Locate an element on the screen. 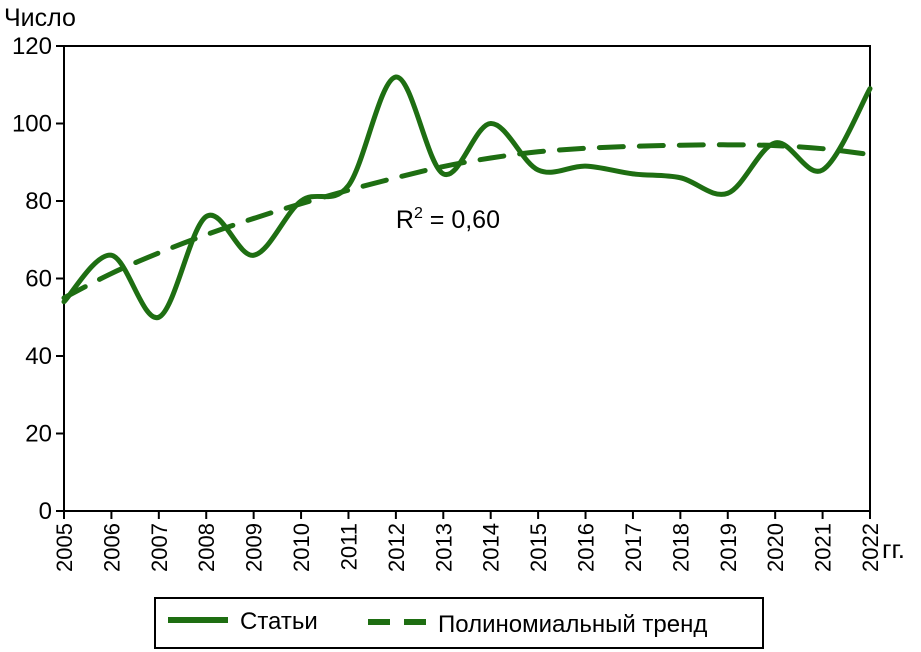 The height and width of the screenshot is (652, 921). x-tick-label: 2013 is located at coordinates (443, 547).